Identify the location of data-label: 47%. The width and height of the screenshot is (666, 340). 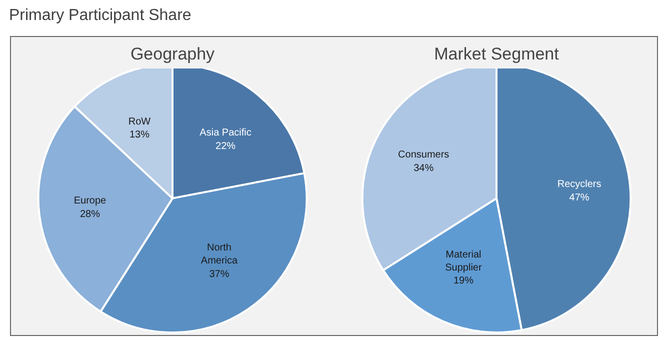
(579, 198).